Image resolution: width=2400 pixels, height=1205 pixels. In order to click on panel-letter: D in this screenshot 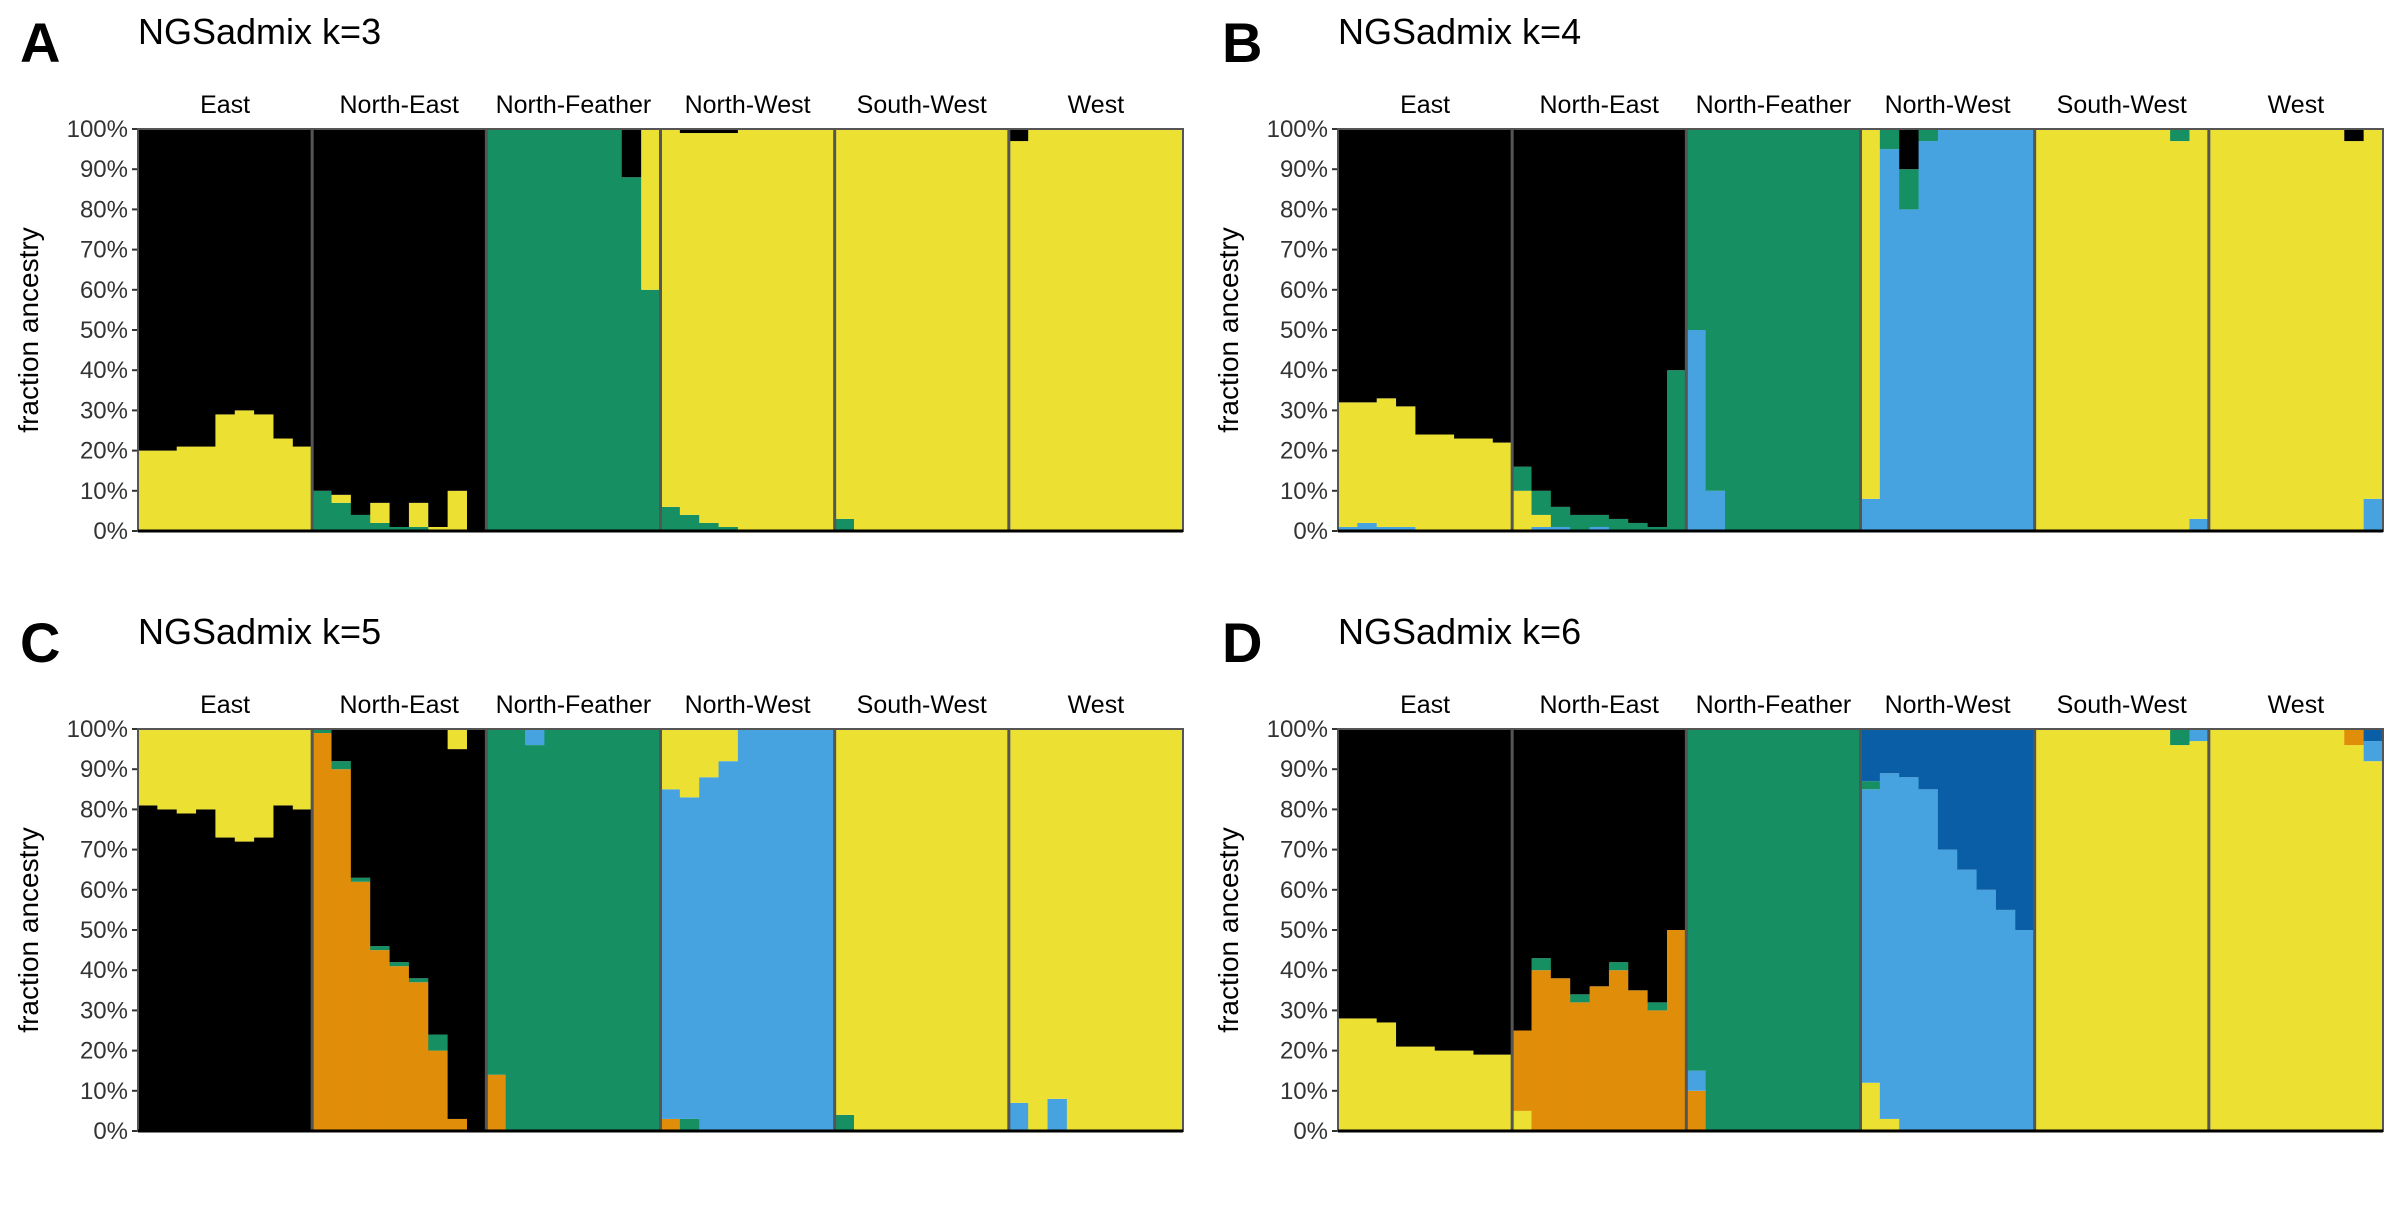, I will do `click(1242, 642)`.